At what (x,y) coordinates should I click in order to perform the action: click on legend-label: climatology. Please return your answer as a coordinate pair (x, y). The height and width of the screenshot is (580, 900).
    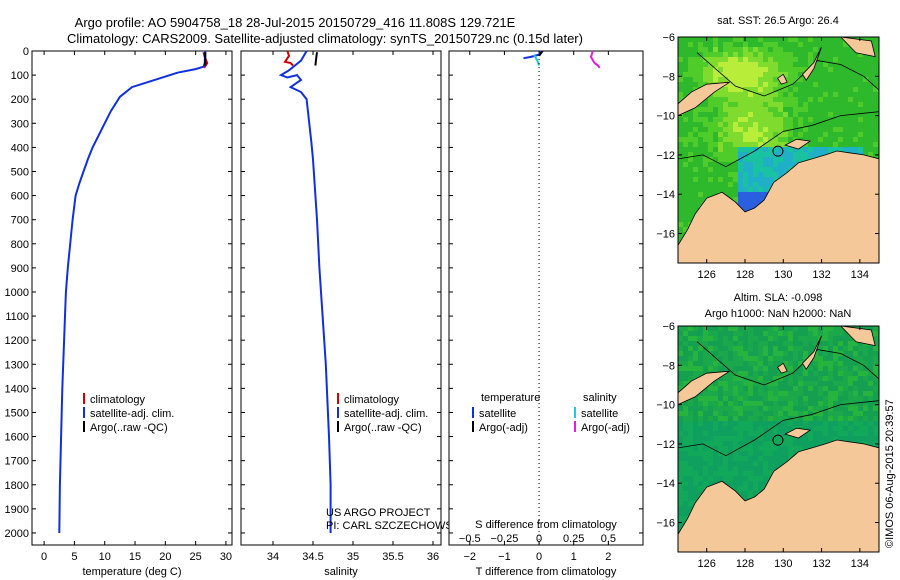
    Looking at the image, I should click on (118, 400).